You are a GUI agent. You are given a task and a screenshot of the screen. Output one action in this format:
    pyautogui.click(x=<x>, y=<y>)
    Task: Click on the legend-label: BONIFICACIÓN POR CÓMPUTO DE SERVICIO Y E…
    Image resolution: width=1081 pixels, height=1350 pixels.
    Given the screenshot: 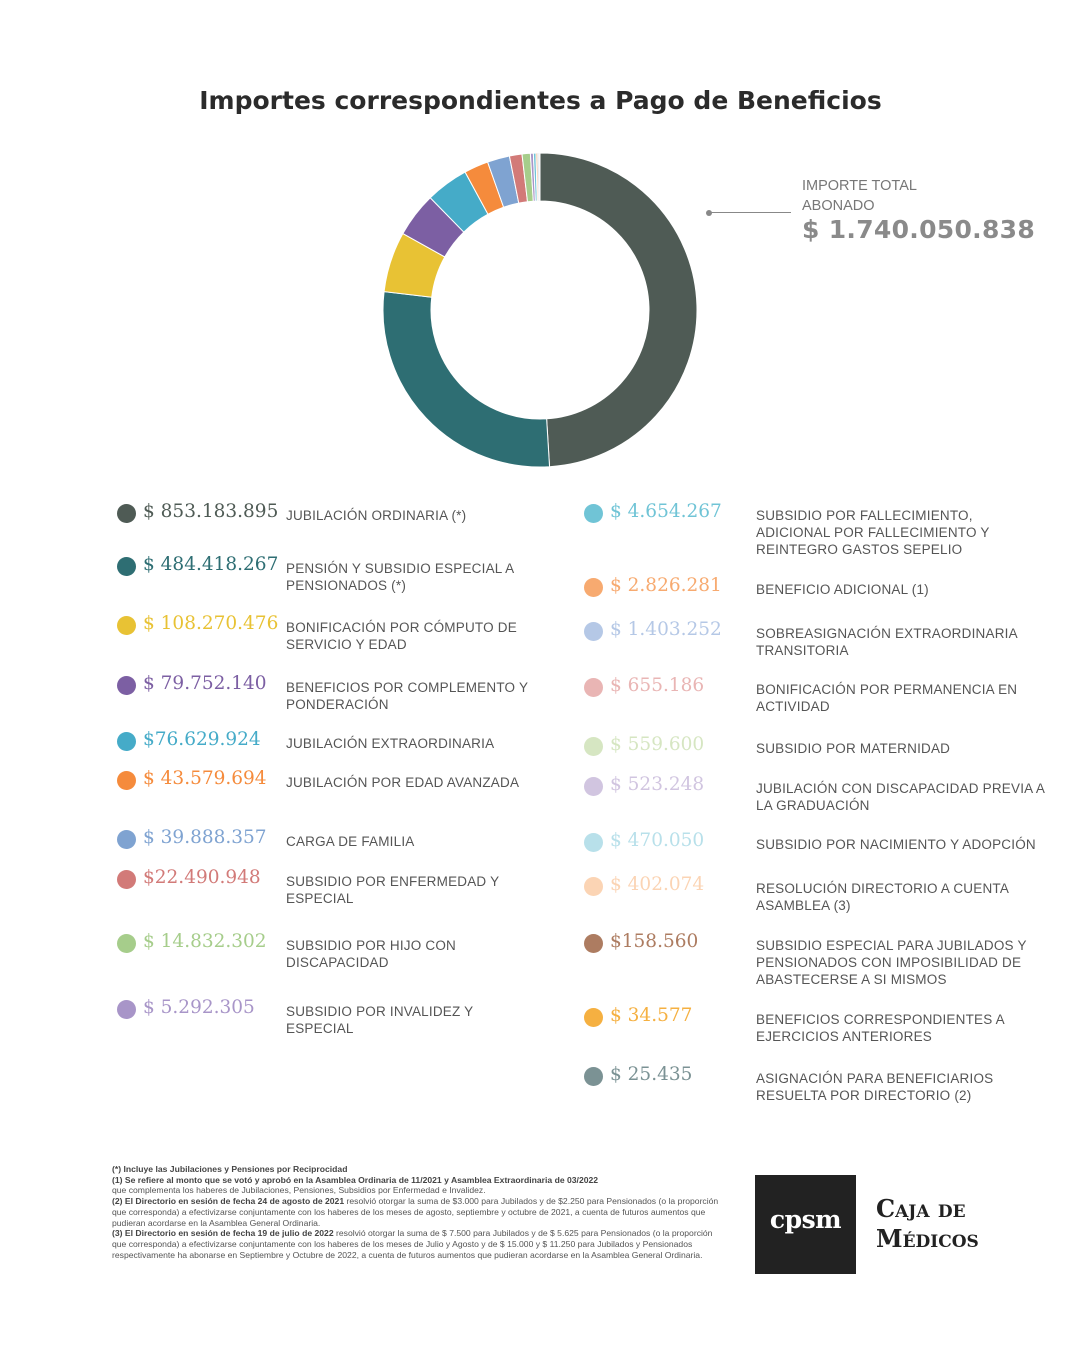 What is the action you would take?
    pyautogui.click(x=401, y=636)
    